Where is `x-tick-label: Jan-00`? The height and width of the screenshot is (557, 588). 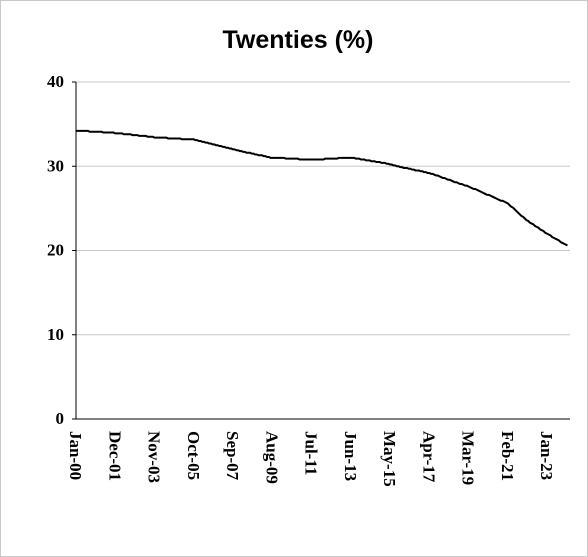
x-tick-label: Jan-00 is located at coordinates (75, 455).